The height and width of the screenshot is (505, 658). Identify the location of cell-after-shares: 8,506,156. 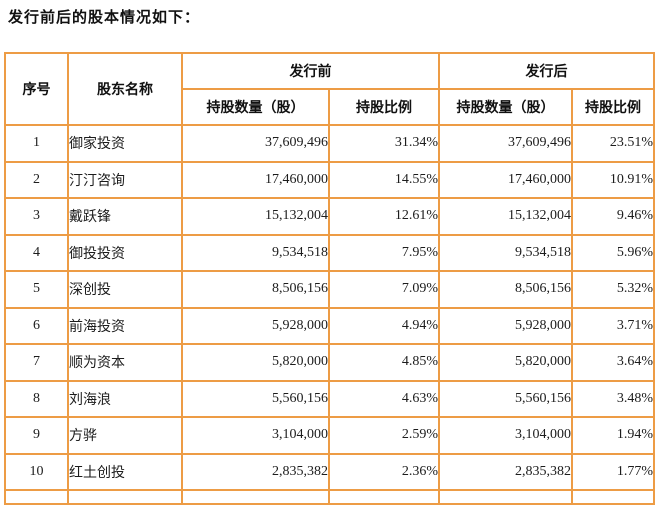
(505, 289).